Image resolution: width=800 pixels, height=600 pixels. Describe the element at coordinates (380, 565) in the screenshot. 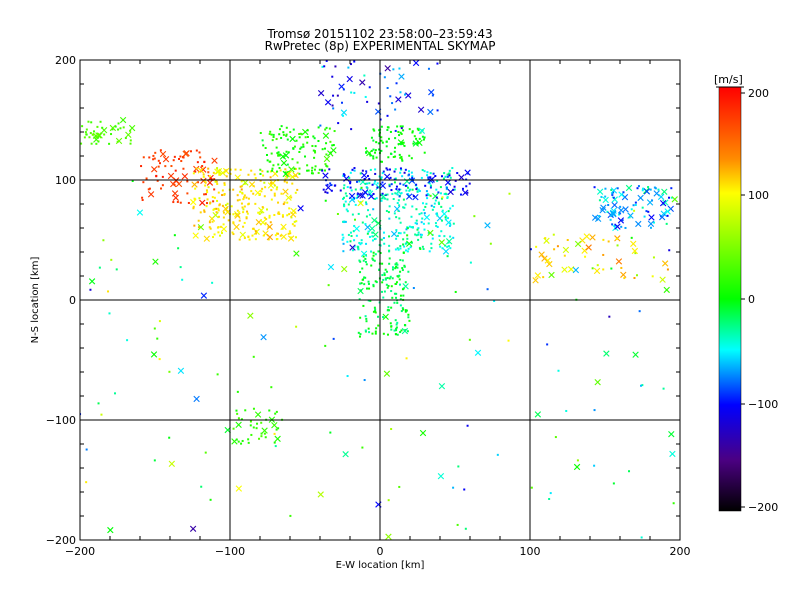

I see `x-axis-label: E-W location [km]` at that location.